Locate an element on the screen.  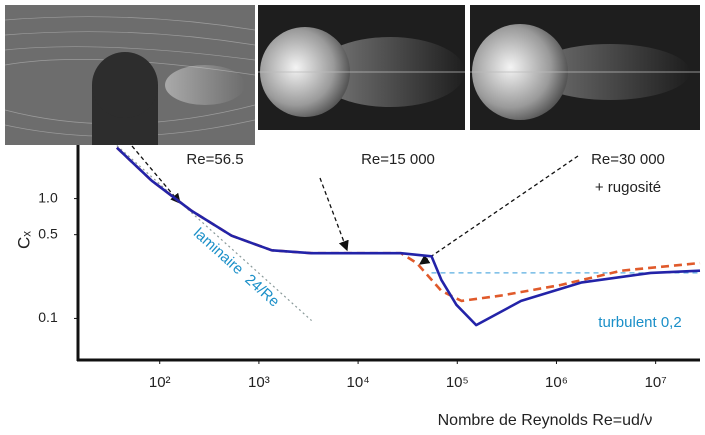
y-tick-label: 0.5 is located at coordinates (48, 233).